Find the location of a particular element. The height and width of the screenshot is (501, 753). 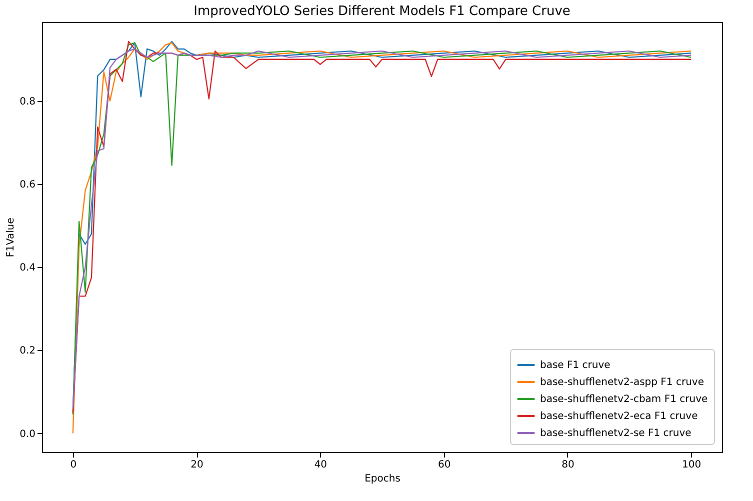

legend-label: base-shufflenetv2-aspp F1 cruve is located at coordinates (622, 382).